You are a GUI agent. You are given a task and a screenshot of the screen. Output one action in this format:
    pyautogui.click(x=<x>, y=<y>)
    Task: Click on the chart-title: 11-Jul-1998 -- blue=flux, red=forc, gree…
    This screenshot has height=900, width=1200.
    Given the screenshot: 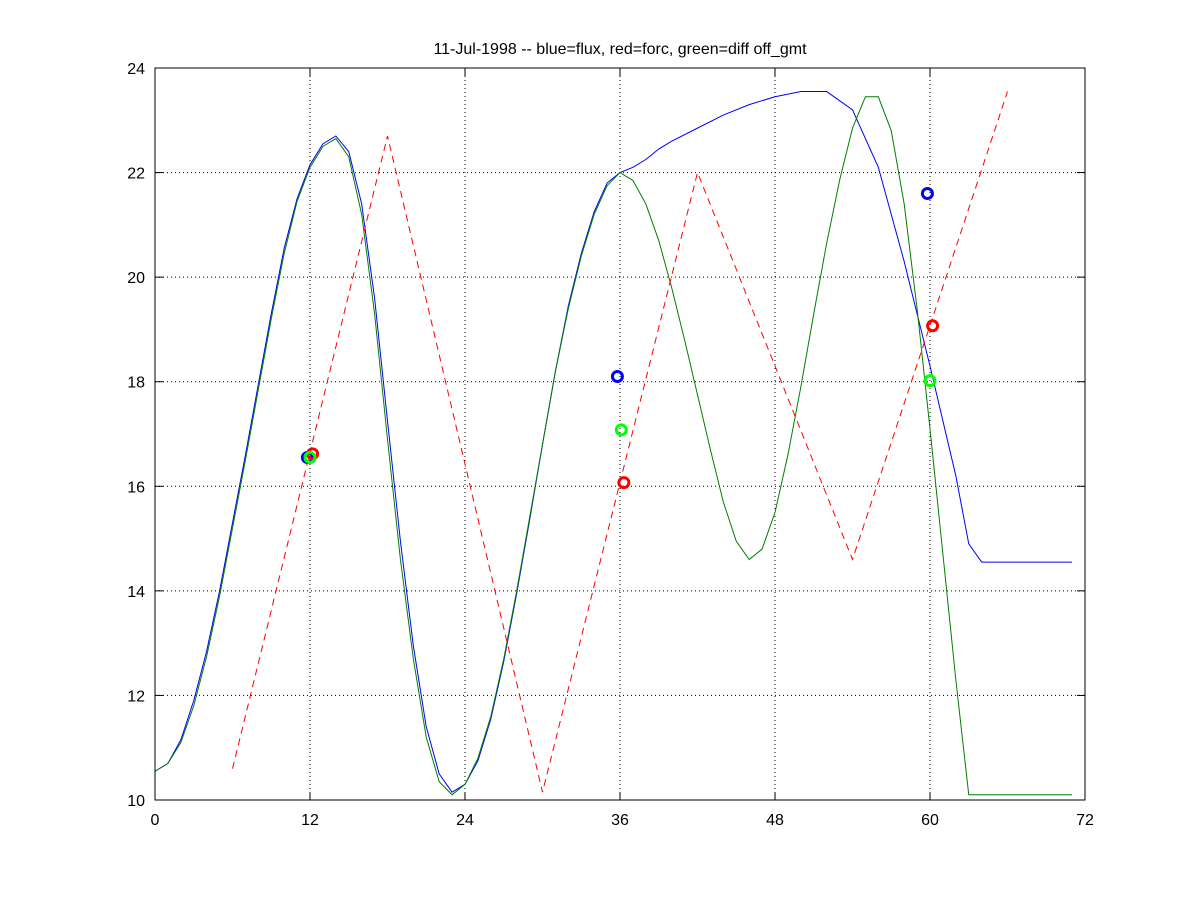 What is the action you would take?
    pyautogui.click(x=620, y=49)
    